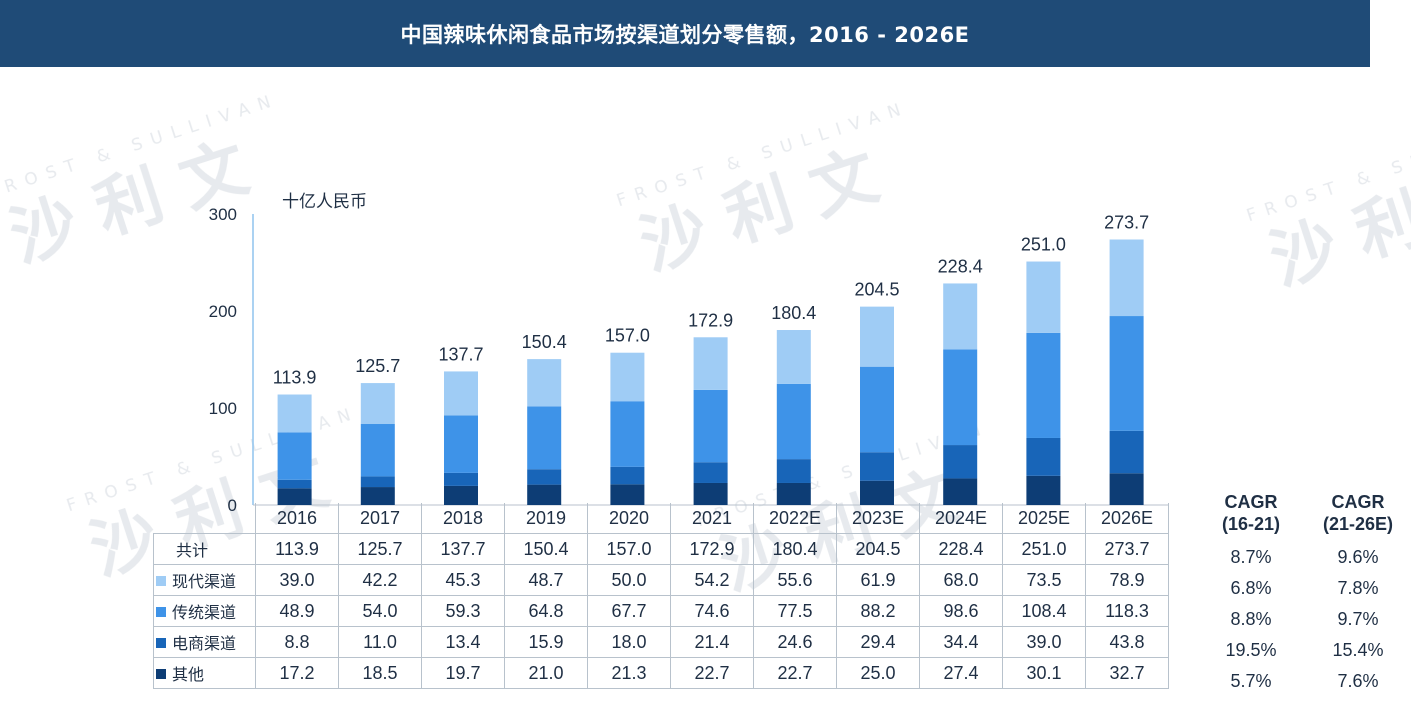 The width and height of the screenshot is (1411, 715). Describe the element at coordinates (629, 642) in the screenshot. I see `table-cell: 18.0` at that location.